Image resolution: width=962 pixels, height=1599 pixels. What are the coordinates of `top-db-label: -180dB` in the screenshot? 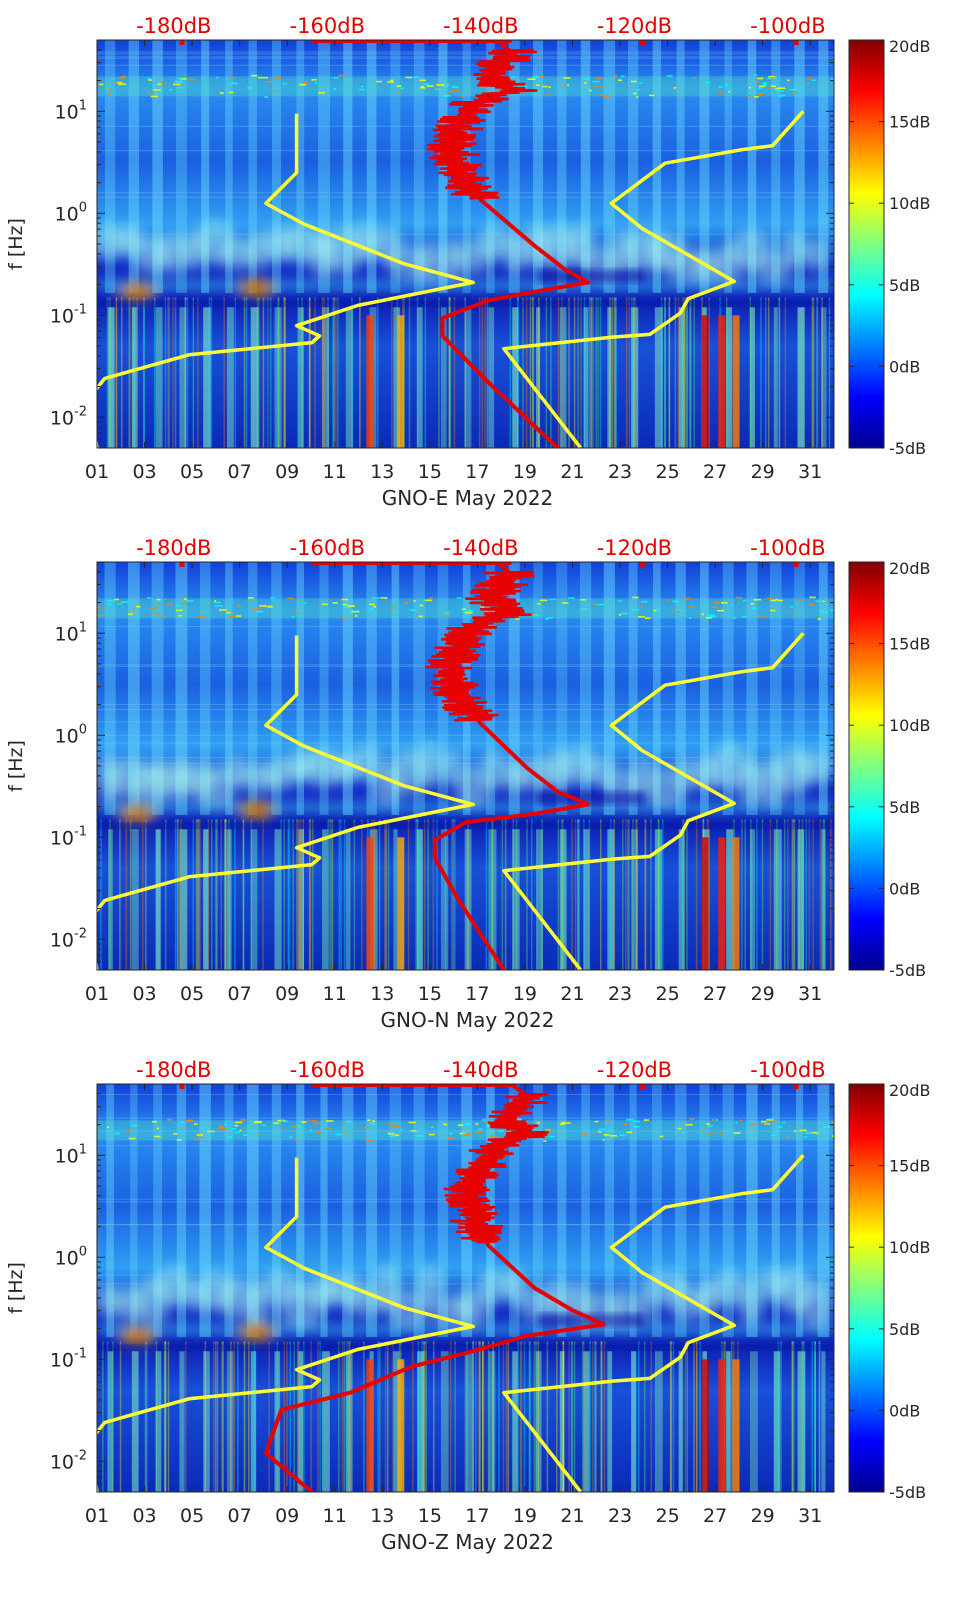 It's located at (173, 26).